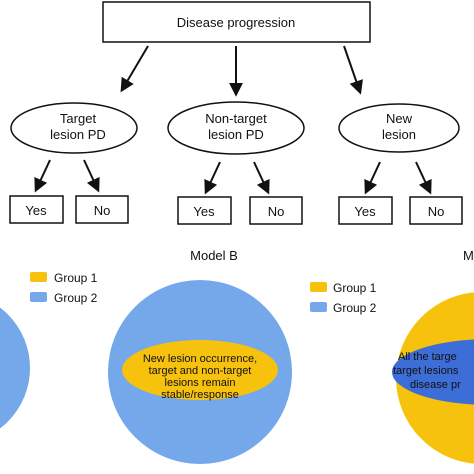  What do you see at coordinates (427, 357) in the screenshot?
I see `model-c-inner-line1: All the targe` at bounding box center [427, 357].